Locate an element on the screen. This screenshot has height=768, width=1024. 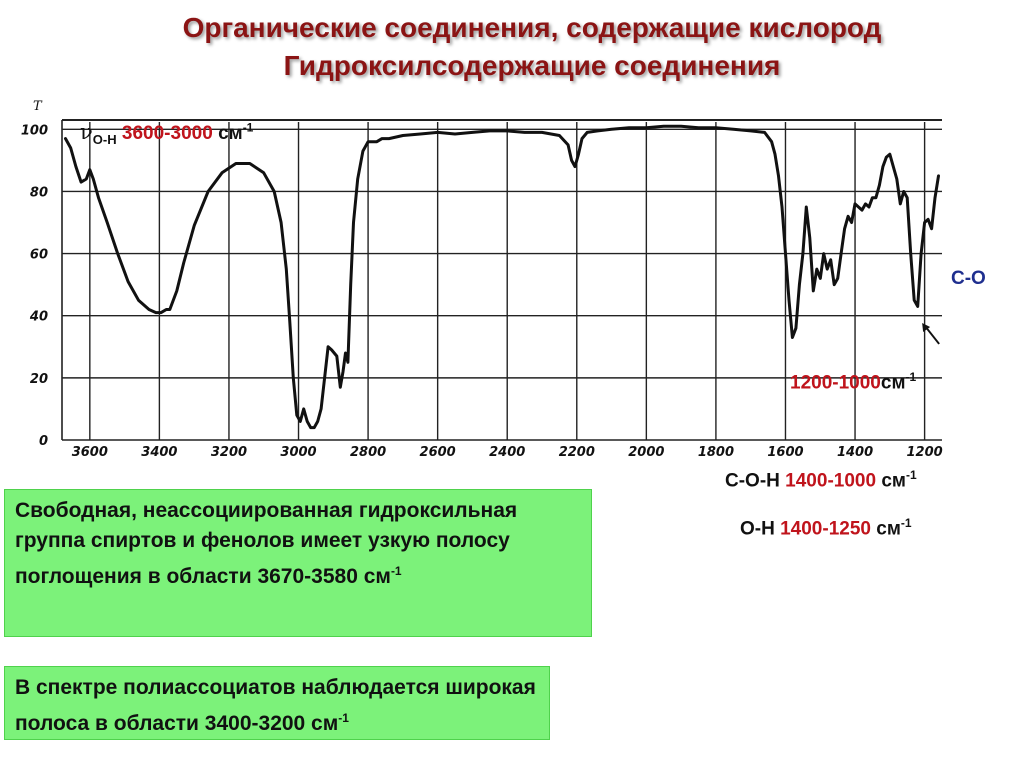
co-label: C-O is located at coordinates (968, 278).